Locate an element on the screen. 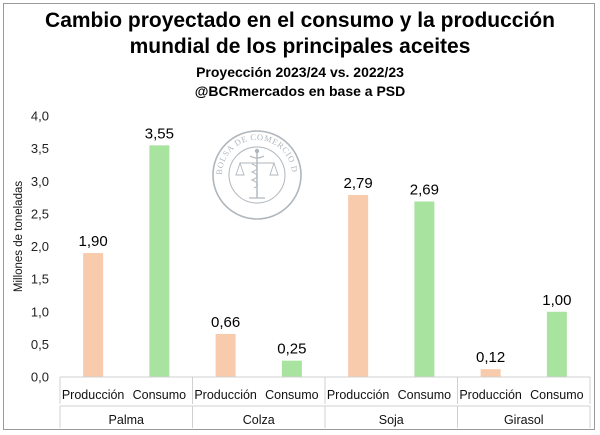 The width and height of the screenshot is (600, 435). bar-soja-produccion is located at coordinates (358, 285).